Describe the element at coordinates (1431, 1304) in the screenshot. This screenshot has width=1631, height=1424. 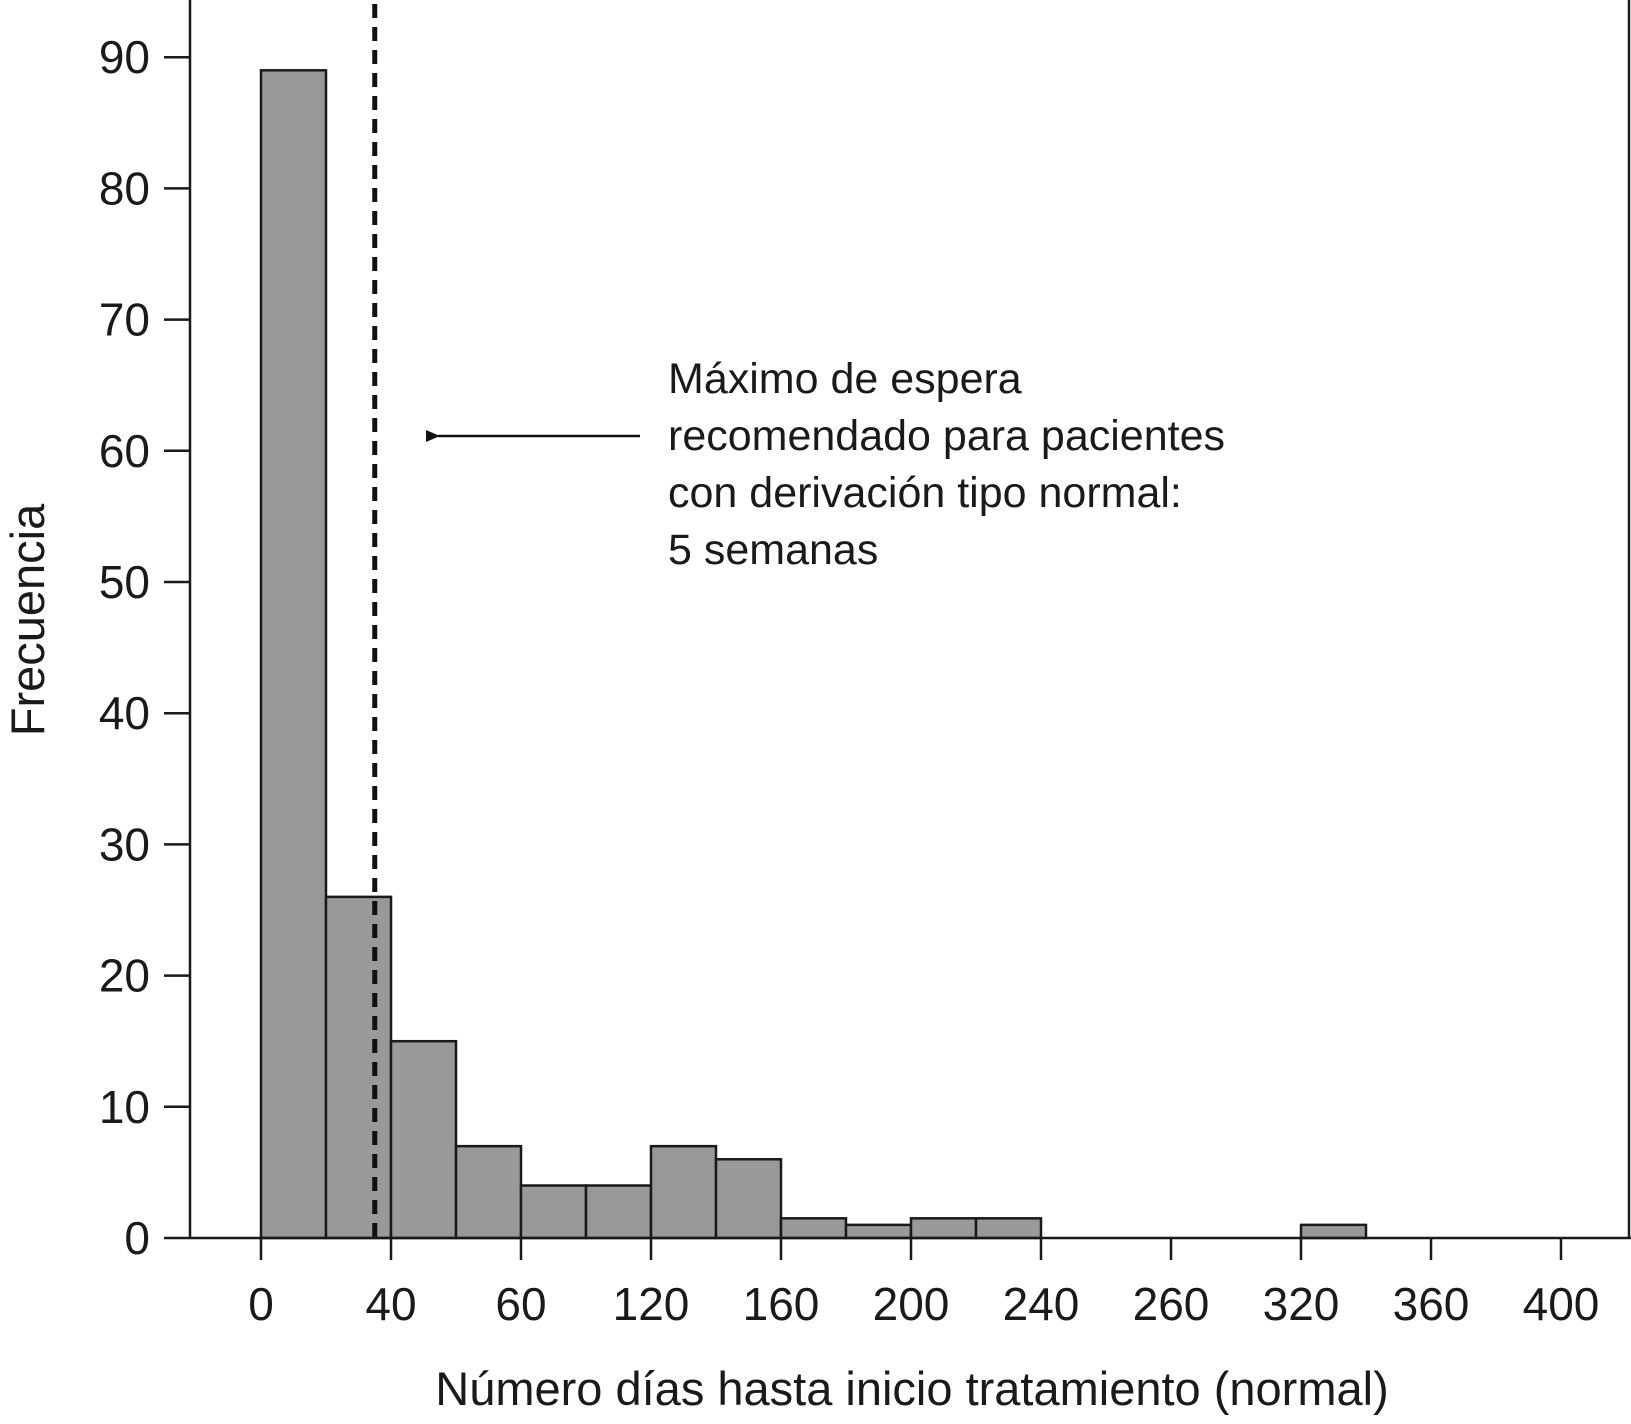
I see `x-tick-label: 360` at that location.